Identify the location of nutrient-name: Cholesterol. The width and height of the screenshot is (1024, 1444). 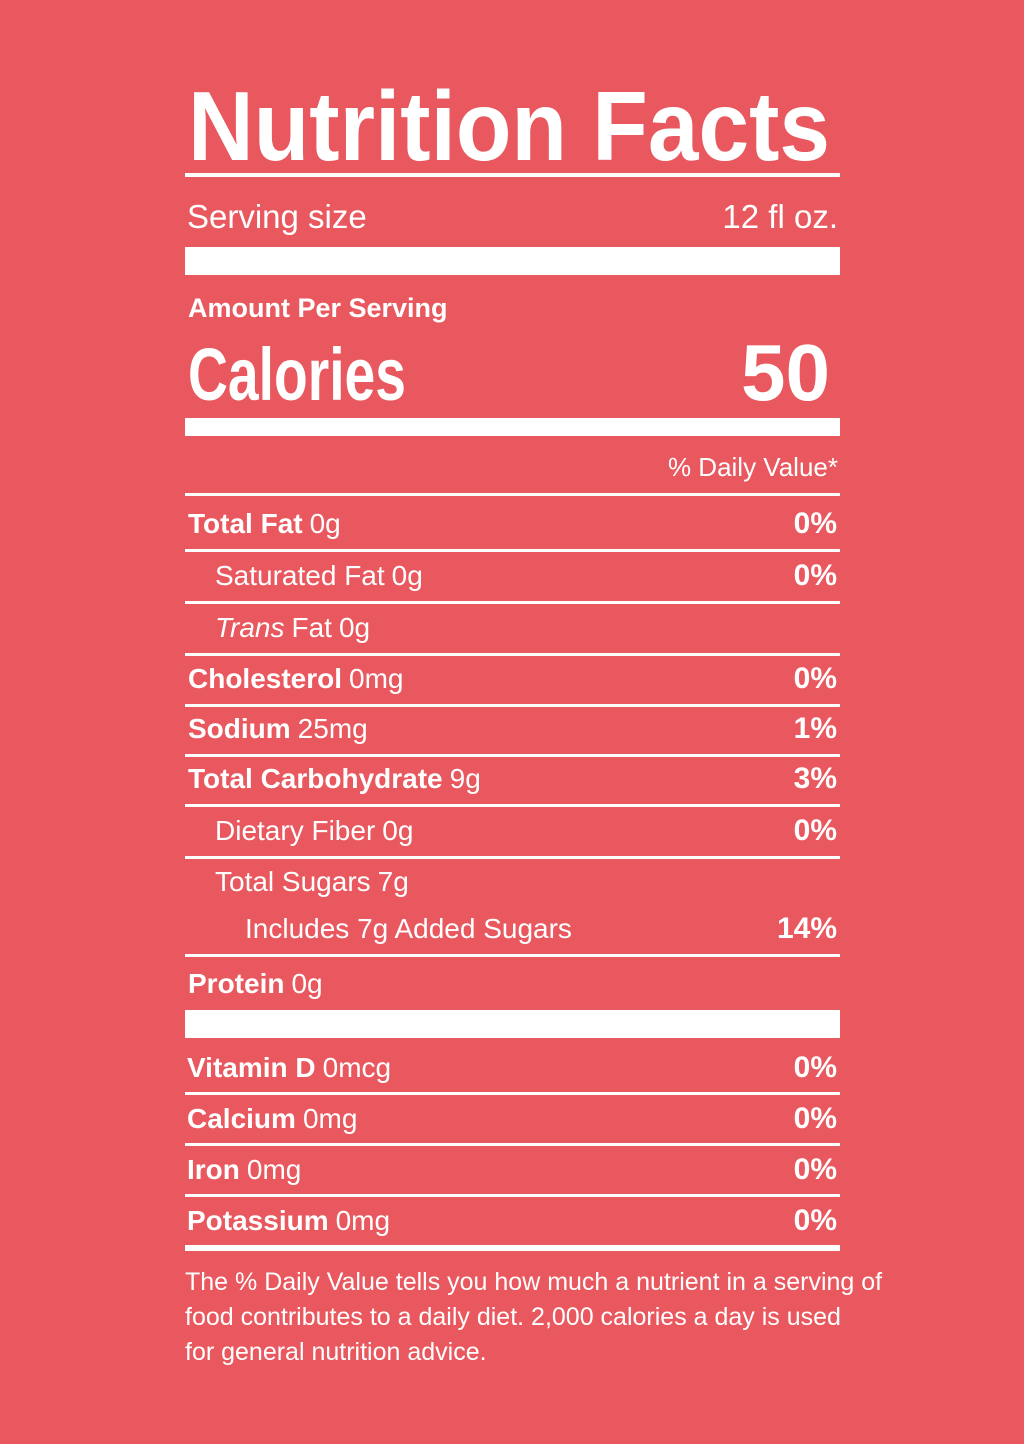
(265, 678).